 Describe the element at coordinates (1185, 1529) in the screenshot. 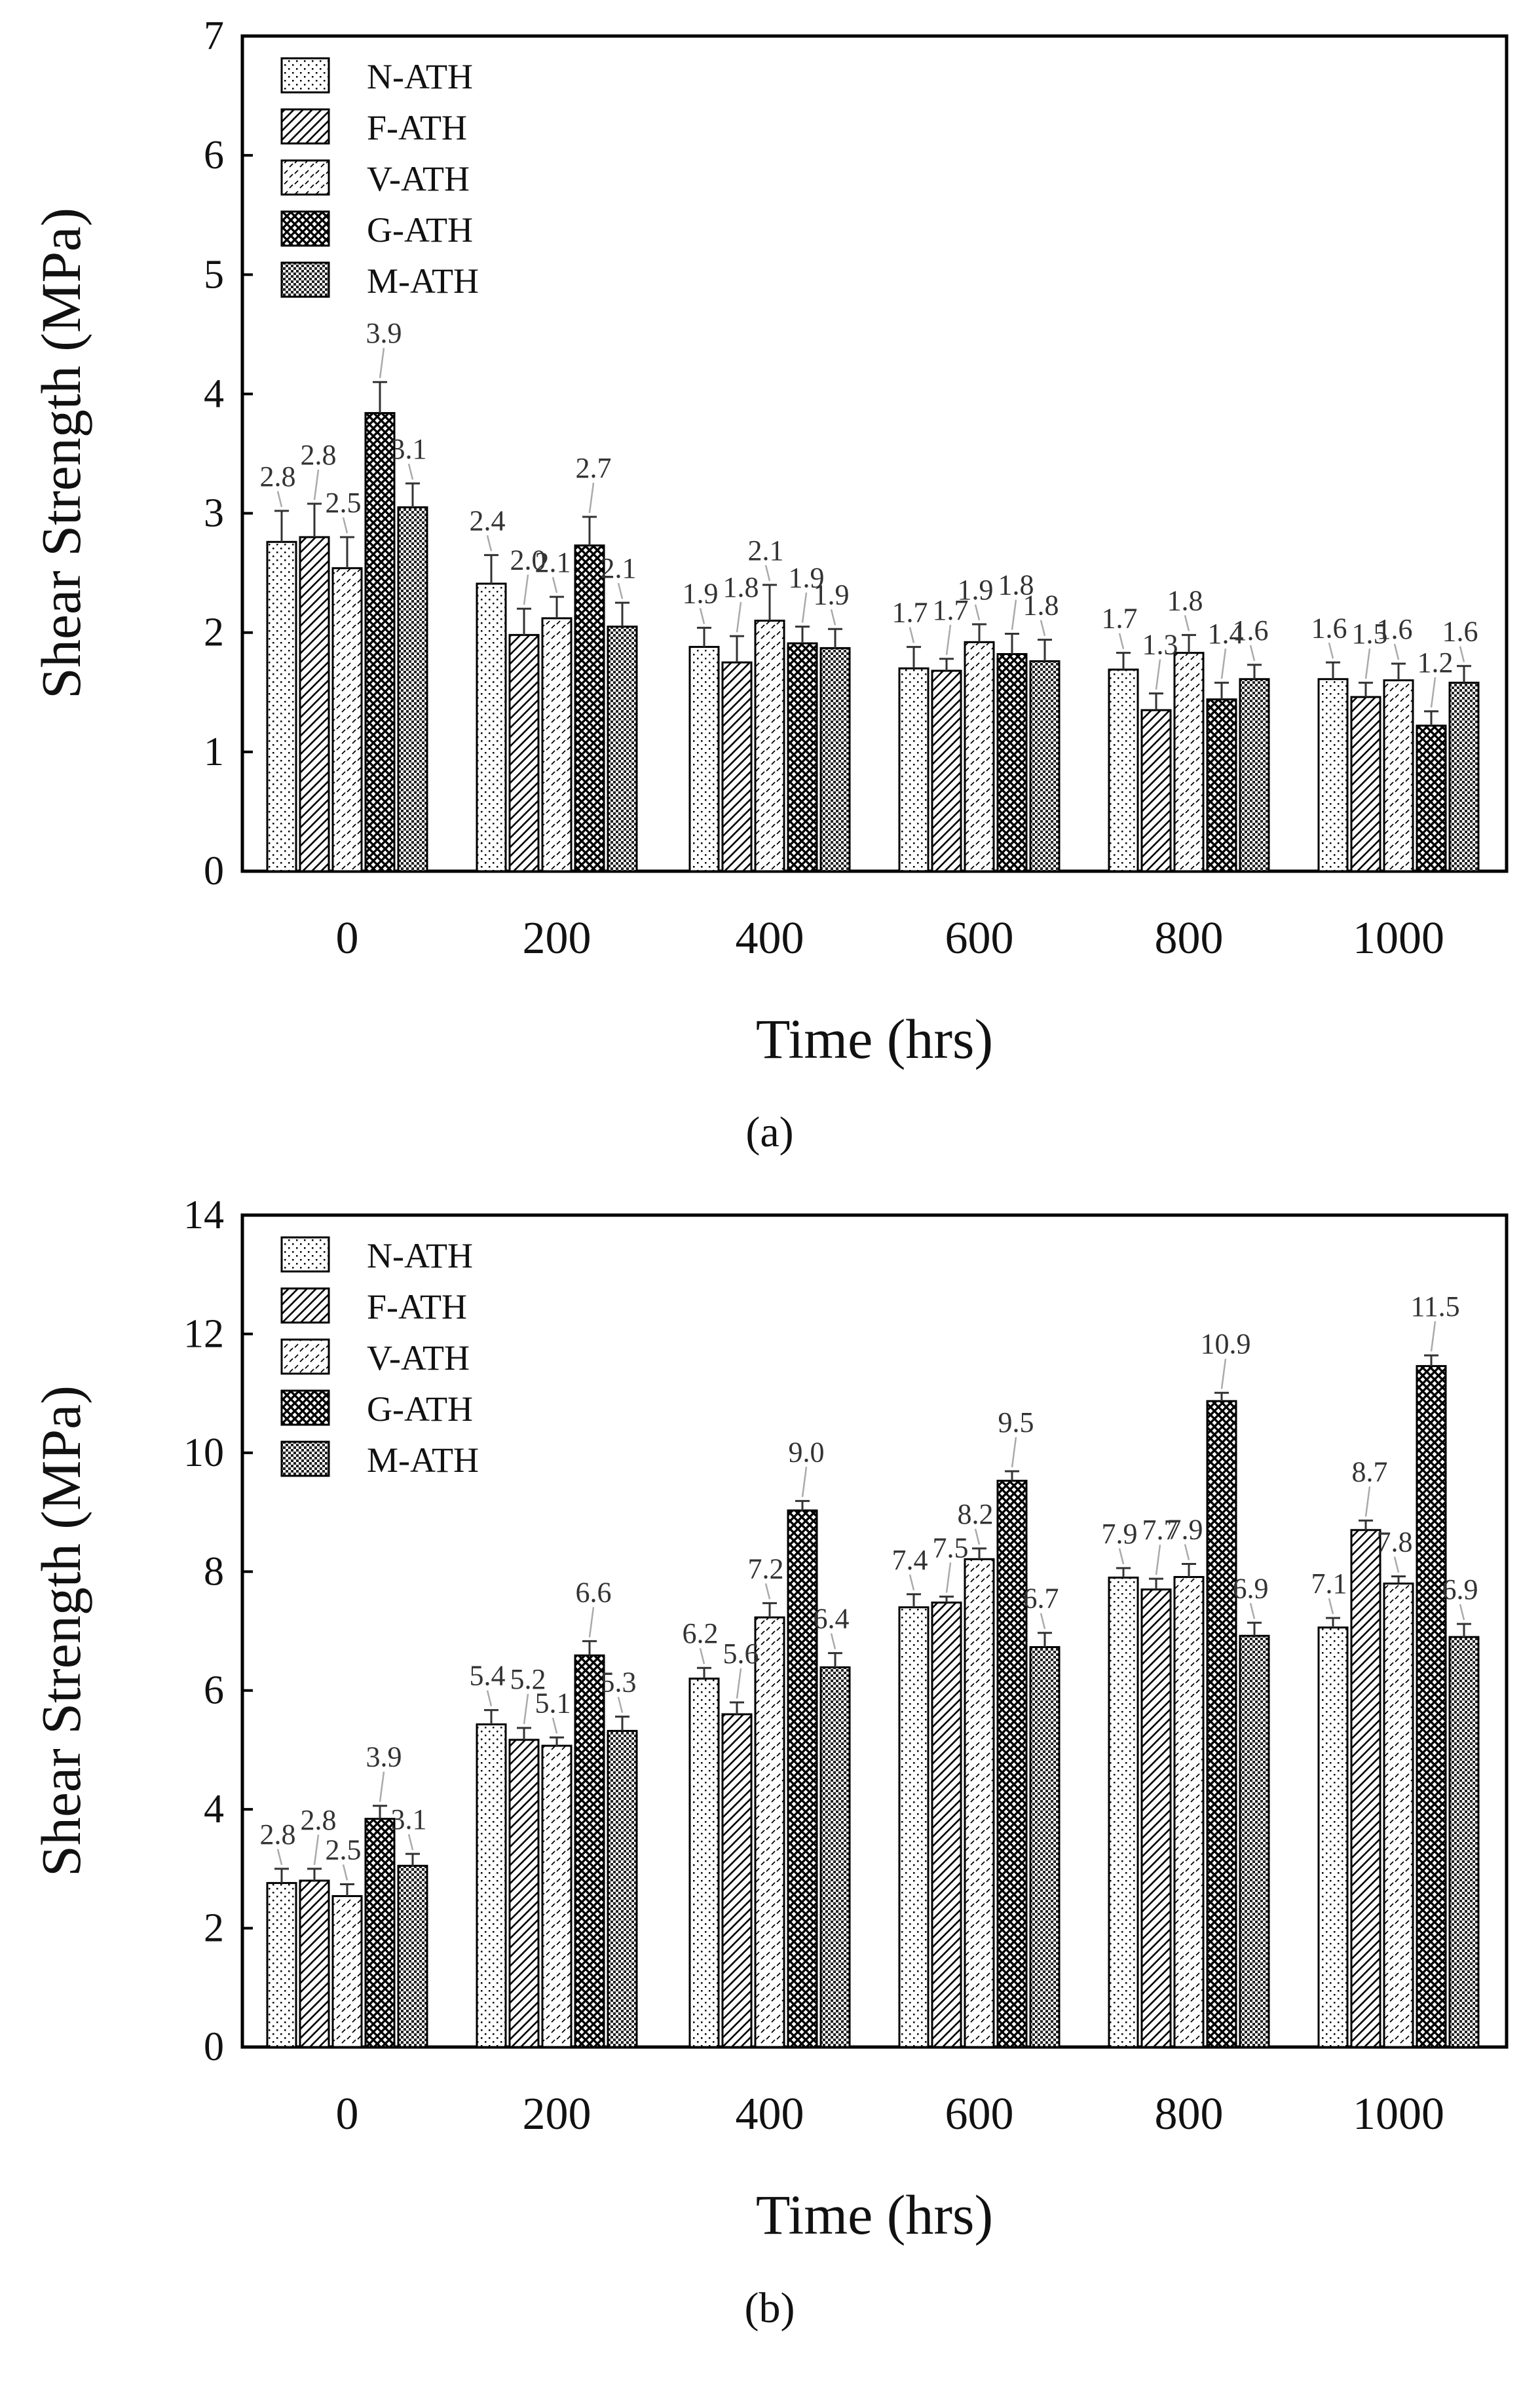

I see `data-label: 7.9` at that location.